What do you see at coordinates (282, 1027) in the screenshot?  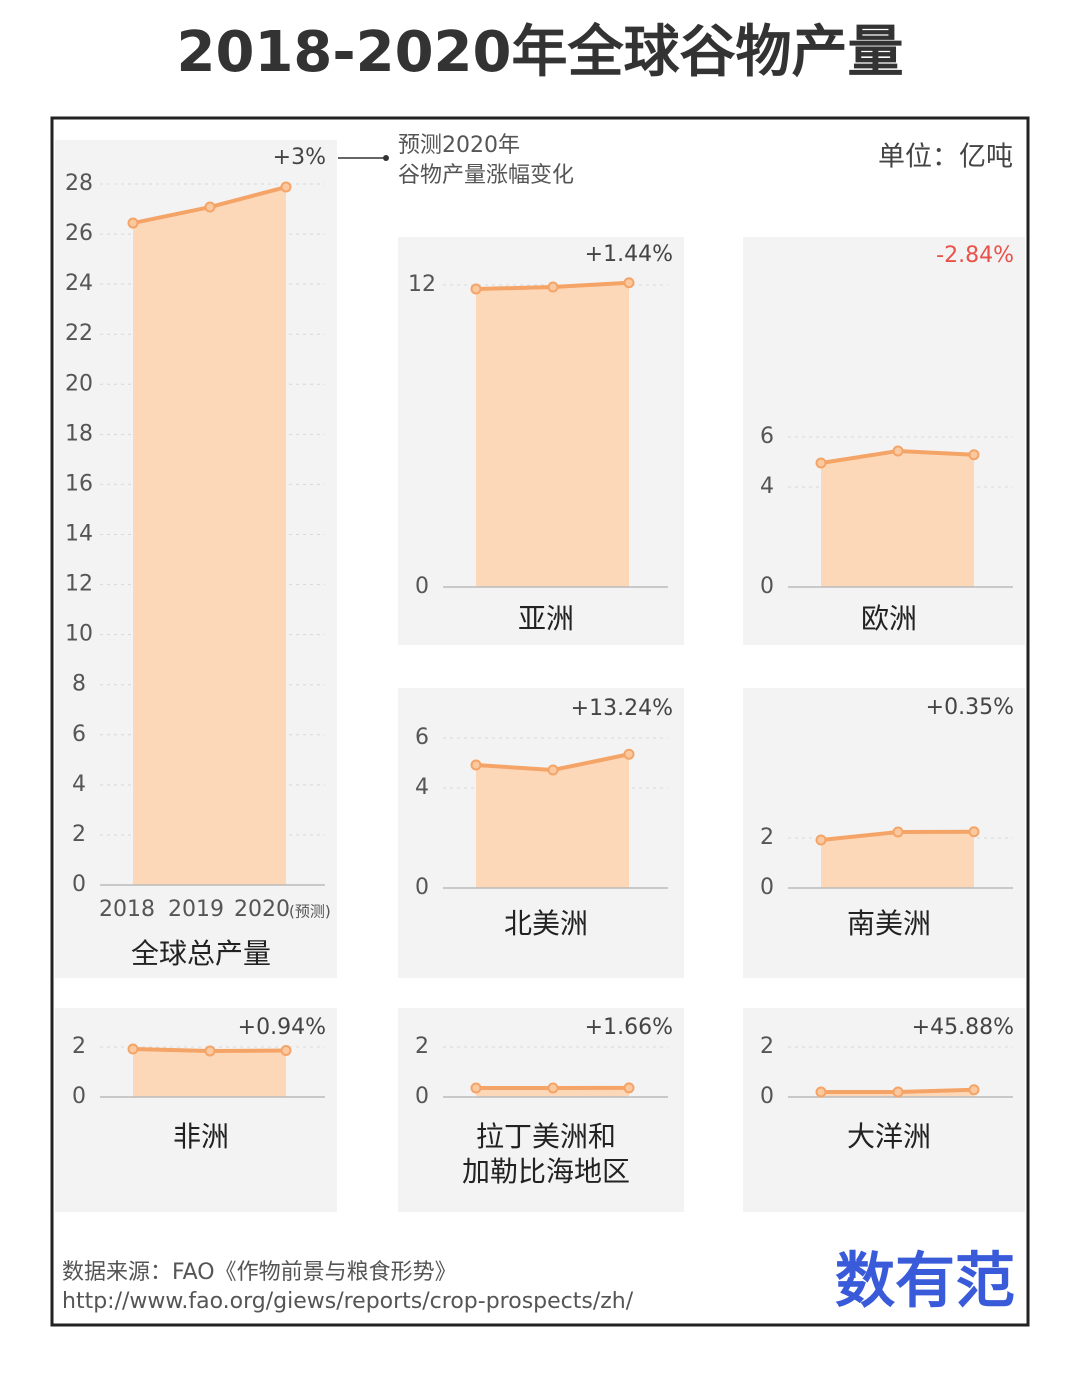 I see `annotation: +0.94%` at bounding box center [282, 1027].